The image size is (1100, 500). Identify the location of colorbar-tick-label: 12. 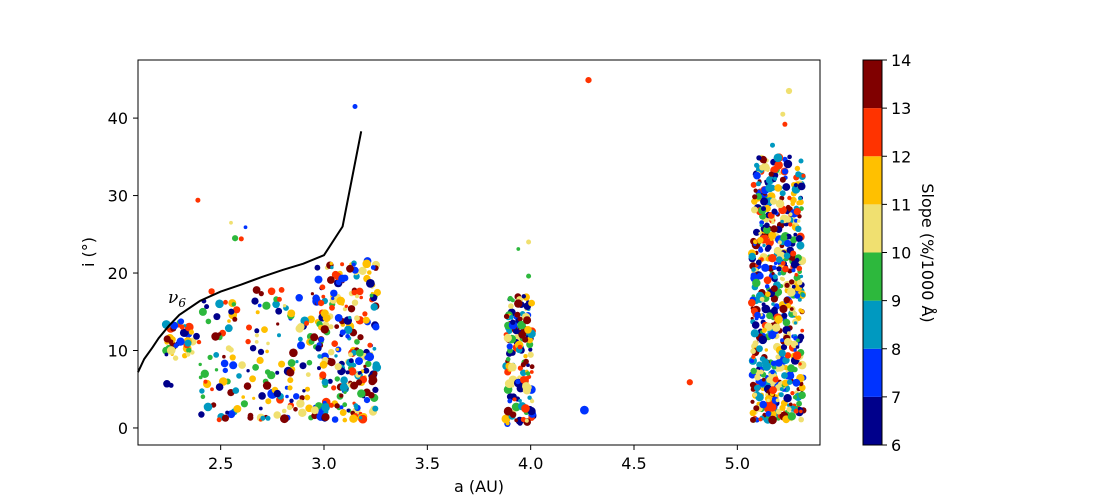
(901, 156).